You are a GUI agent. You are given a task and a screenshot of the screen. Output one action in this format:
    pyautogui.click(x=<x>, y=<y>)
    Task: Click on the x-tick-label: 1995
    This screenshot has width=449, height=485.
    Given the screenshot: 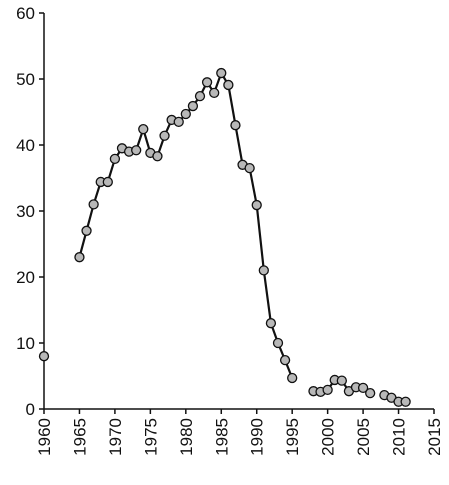 What is the action you would take?
    pyautogui.click(x=292, y=437)
    